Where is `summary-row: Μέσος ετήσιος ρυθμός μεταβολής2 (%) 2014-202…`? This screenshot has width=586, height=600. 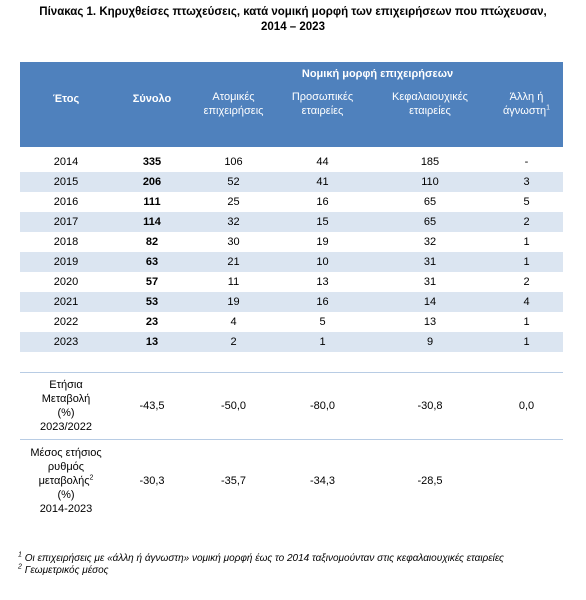 summary-row: Μέσος ετήσιος ρυθμός μεταβολής2 (%) 2014-202… is located at coordinates (291, 480).